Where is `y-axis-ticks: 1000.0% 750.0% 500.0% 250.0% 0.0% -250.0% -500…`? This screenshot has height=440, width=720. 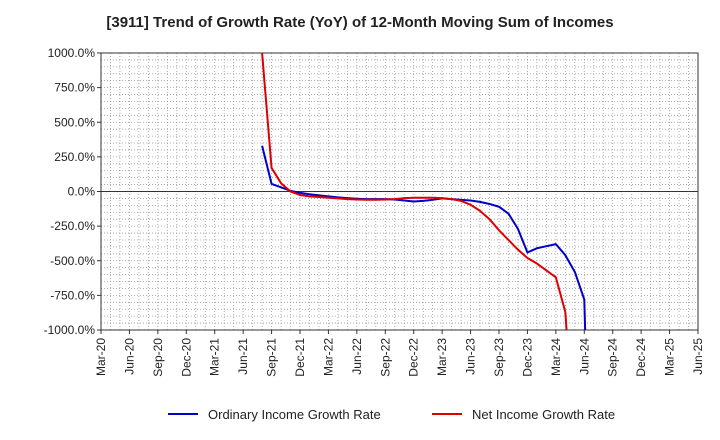
y-axis-ticks: 1000.0% 750.0% 500.0% 250.0% 0.0% -250.0% -500… is located at coordinates (72, 191).